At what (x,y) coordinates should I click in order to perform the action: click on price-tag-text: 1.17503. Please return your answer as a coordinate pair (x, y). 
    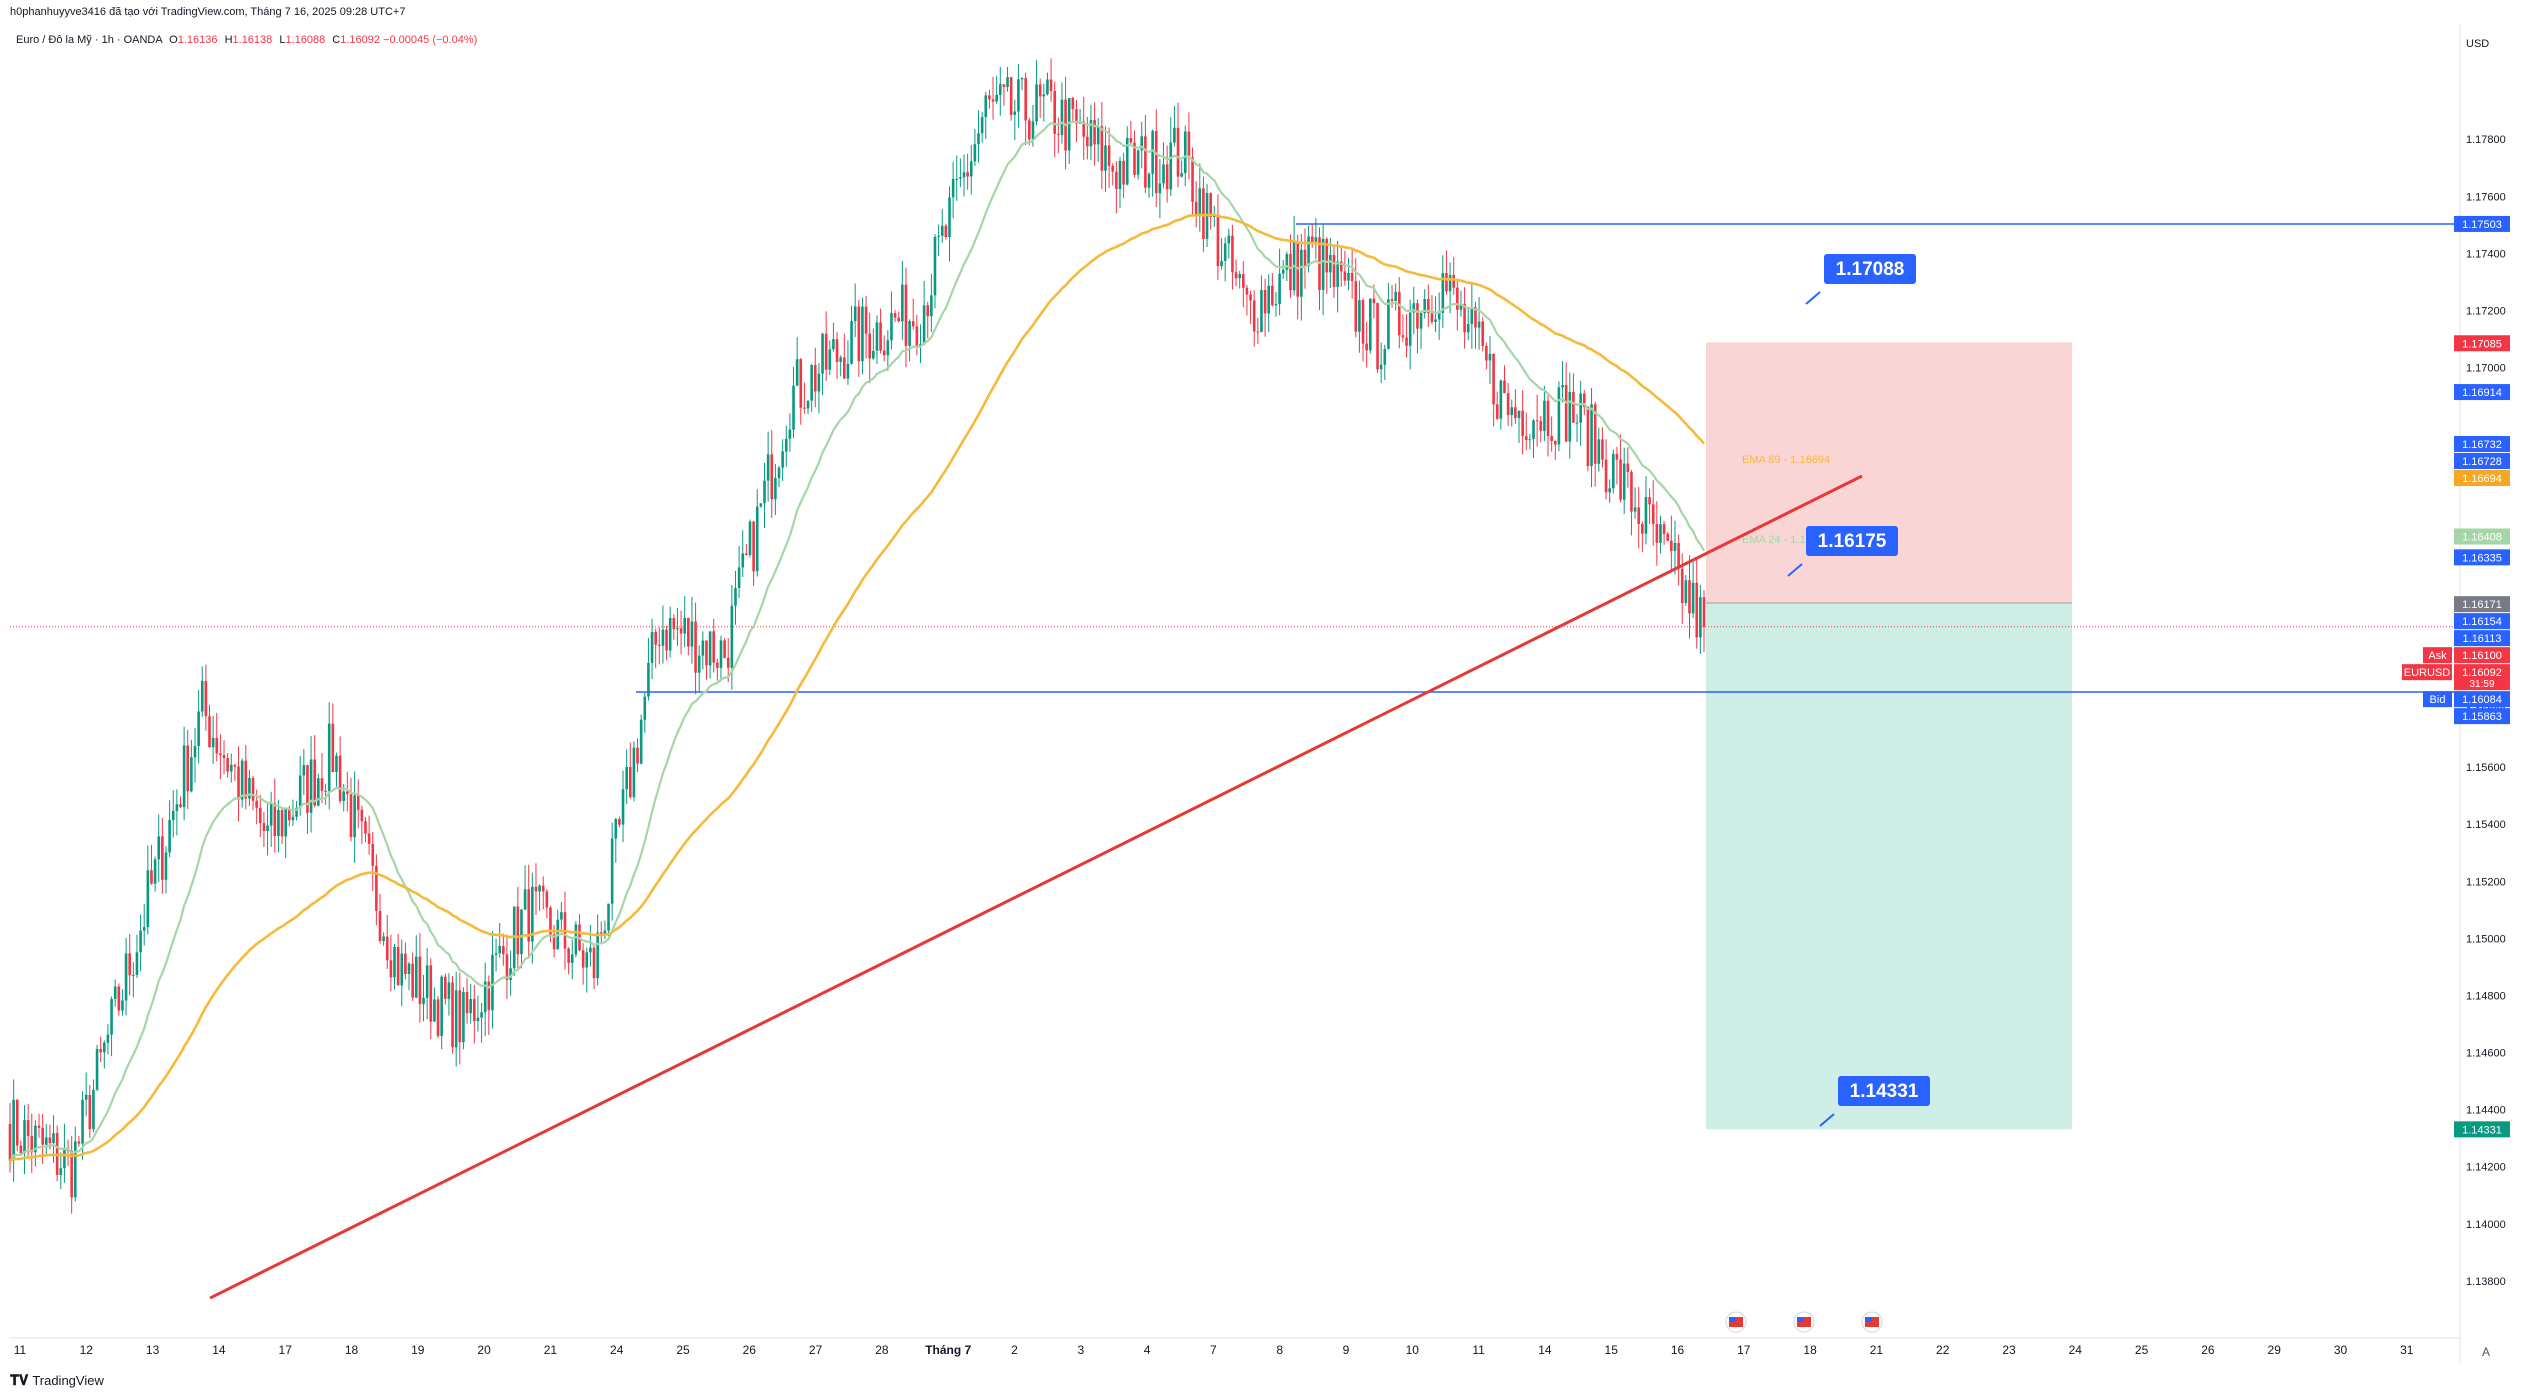
    Looking at the image, I should click on (2482, 225).